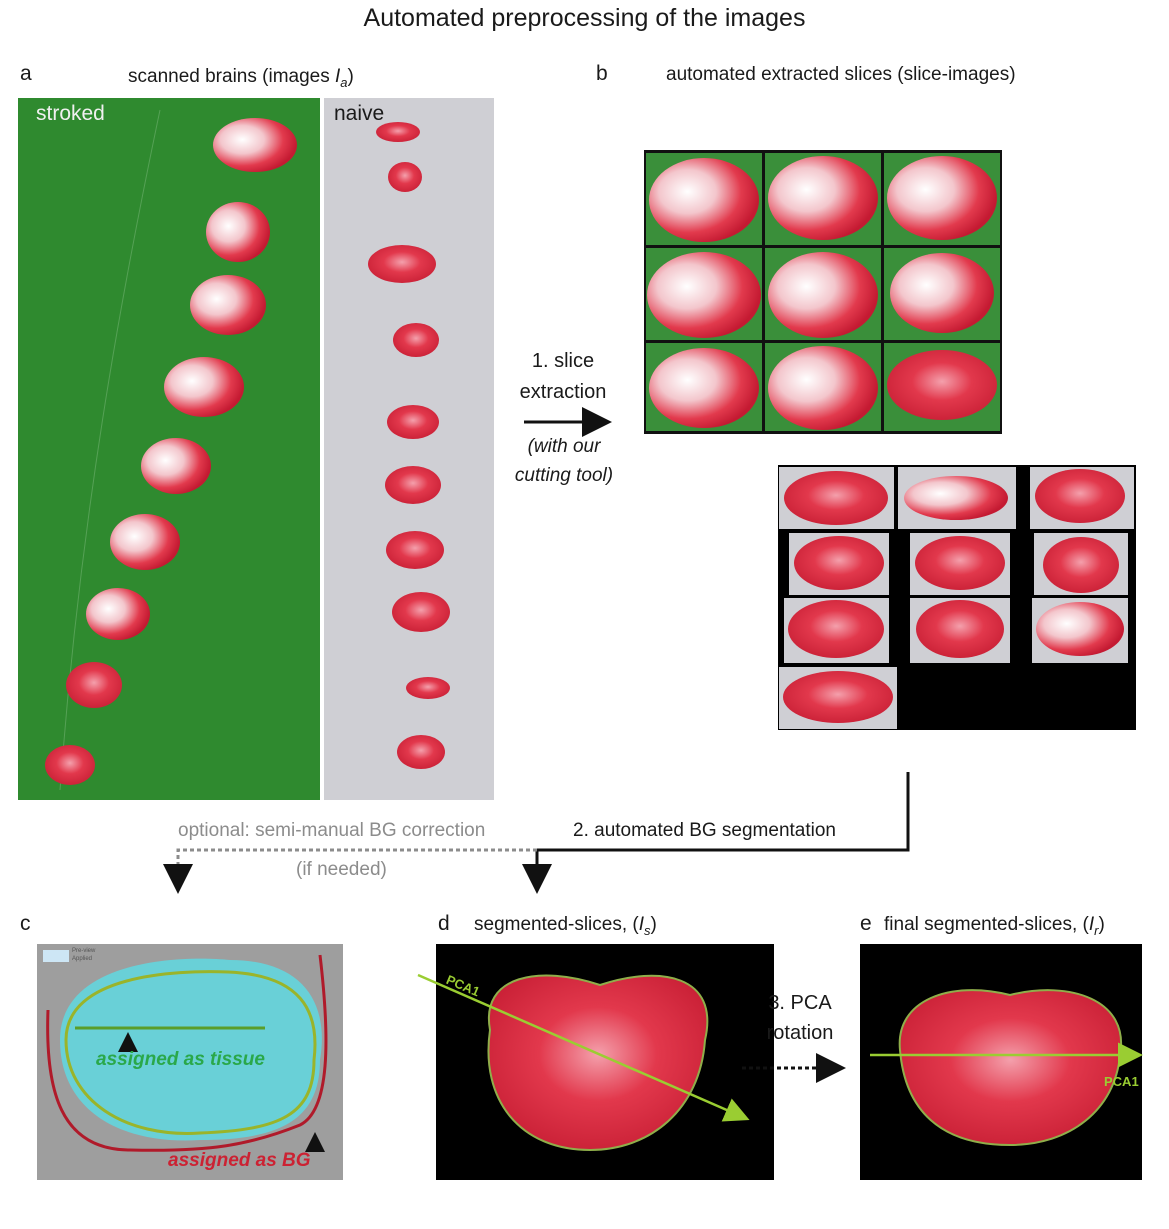 The image size is (1169, 1229). Describe the element at coordinates (1121, 1081) in the screenshot. I see `pca1-label-e: PCA1` at that location.